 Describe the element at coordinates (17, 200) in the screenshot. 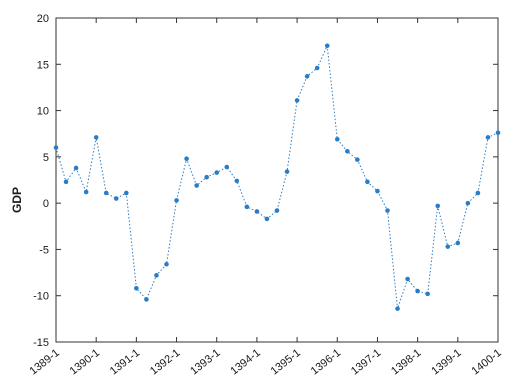

I see `y-axis-label: GDP` at that location.